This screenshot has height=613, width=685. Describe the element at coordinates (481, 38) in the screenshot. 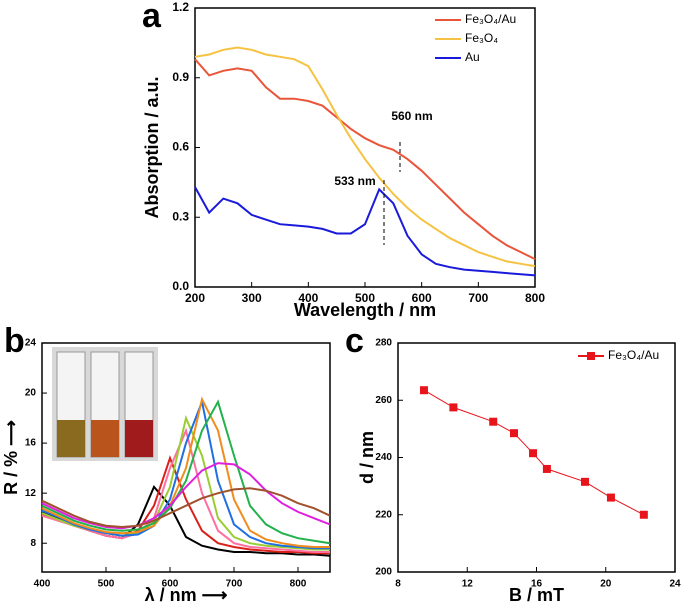

I see `legend-label: Fe₃O₄` at that location.